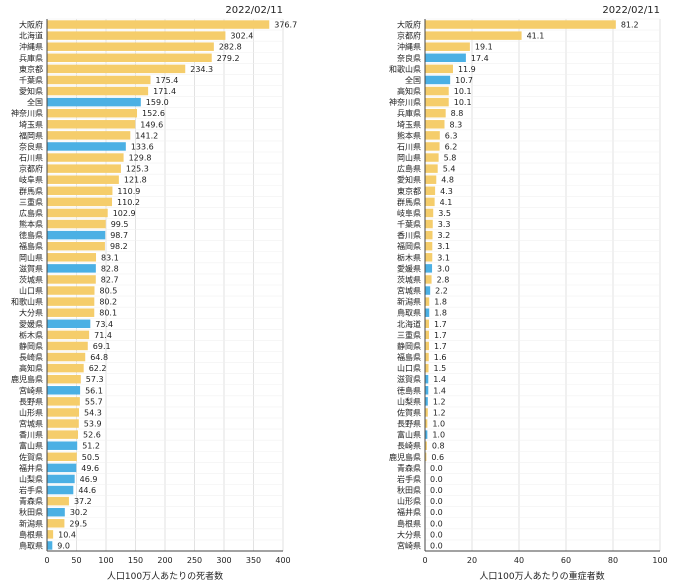  Describe the element at coordinates (409, 235) in the screenshot. I see `category-label: 香川県` at that location.